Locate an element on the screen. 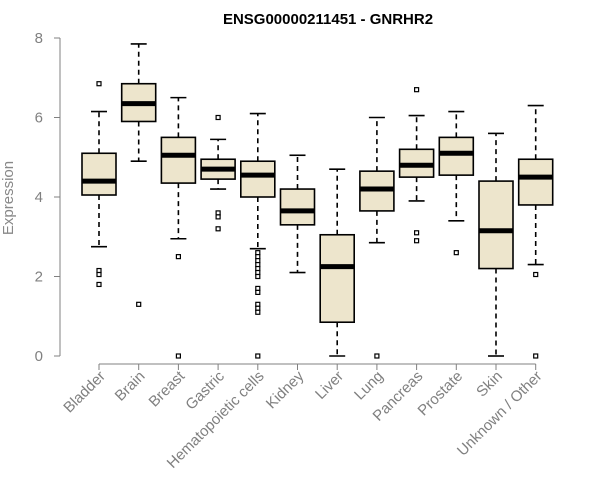 The image size is (600, 500). x-tick-label: Bladder is located at coordinates (84, 392).